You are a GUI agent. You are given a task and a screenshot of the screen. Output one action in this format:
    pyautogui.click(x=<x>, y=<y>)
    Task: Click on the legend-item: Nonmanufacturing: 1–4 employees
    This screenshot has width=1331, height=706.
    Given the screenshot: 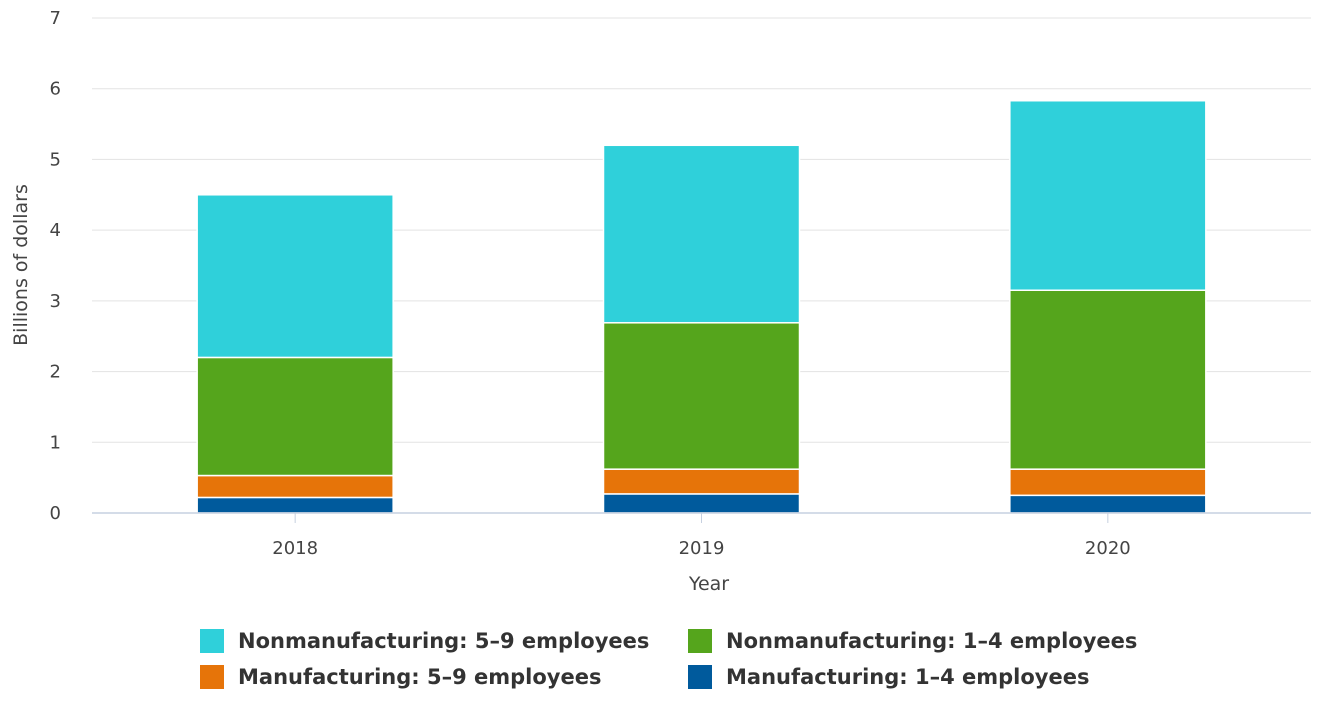 What is the action you would take?
    pyautogui.click(x=912, y=641)
    